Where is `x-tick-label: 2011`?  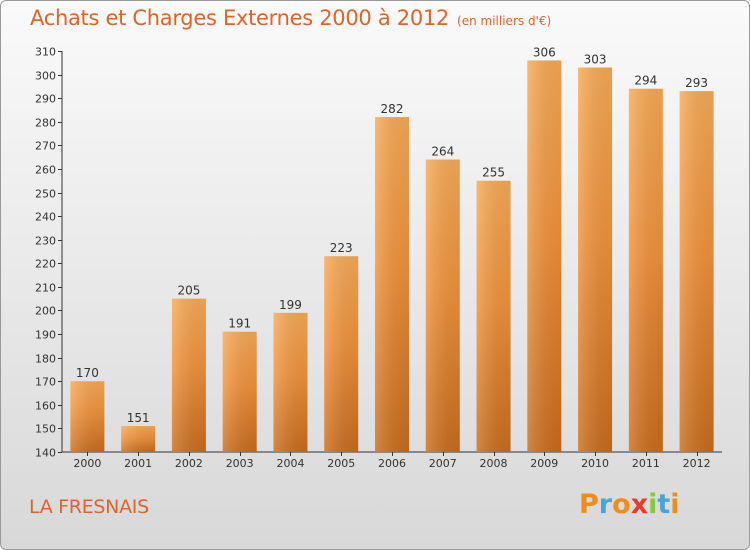
x-tick-label: 2011 is located at coordinates (646, 463).